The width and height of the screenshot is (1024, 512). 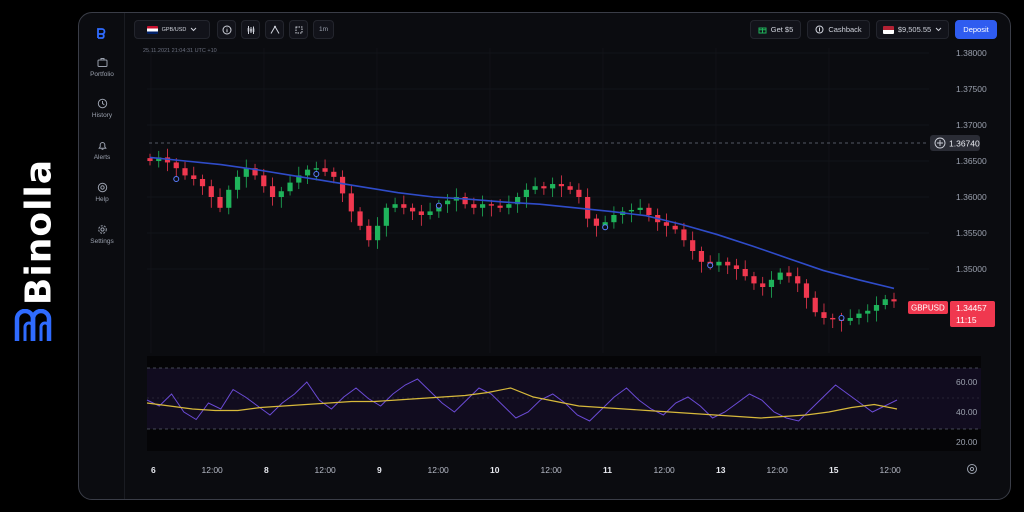 I want to click on sidebar-item-label: Portfolio, so click(x=102, y=74).